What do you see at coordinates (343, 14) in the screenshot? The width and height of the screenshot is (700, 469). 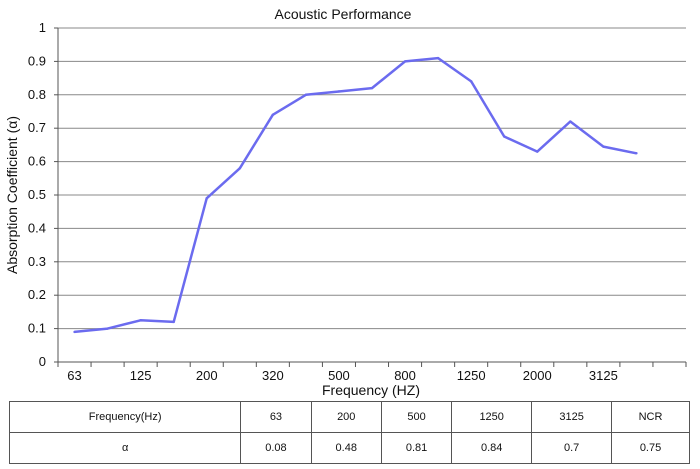 I see `chart-title: Acoustic Performance` at bounding box center [343, 14].